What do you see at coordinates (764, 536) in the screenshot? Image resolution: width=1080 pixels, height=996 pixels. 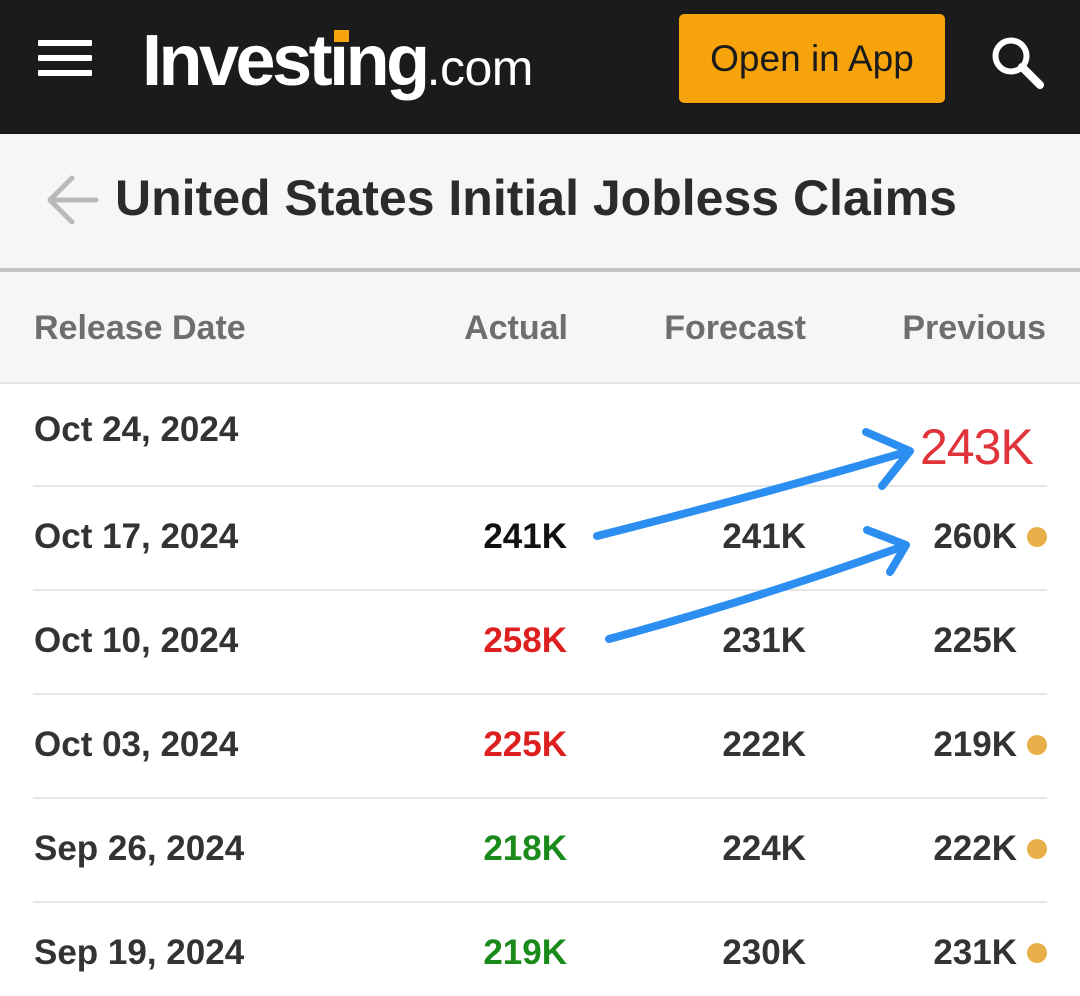 I see `forecast-value-cell: 241K` at bounding box center [764, 536].